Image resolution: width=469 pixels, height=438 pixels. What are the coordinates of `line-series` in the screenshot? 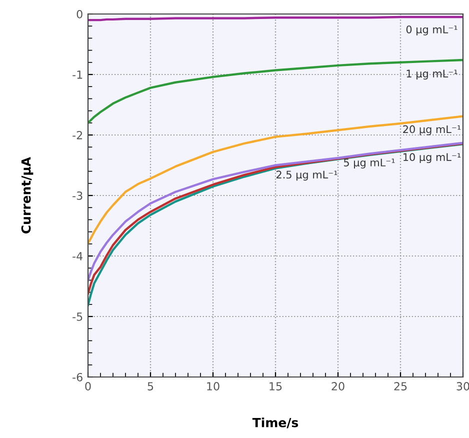 It's located at (275, 91).